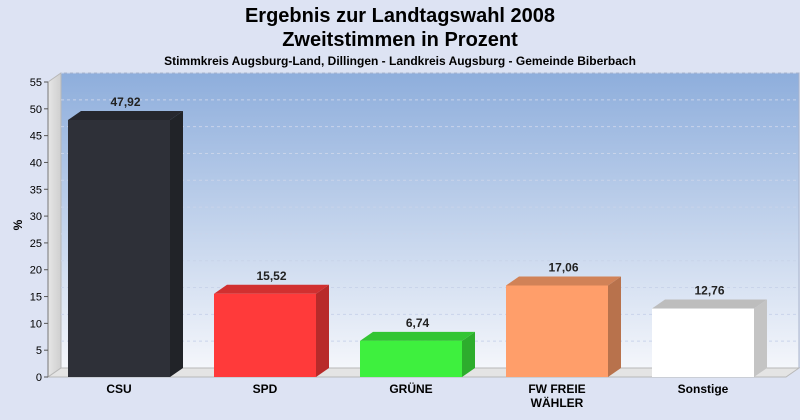 The width and height of the screenshot is (800, 420). Describe the element at coordinates (265, 389) in the screenshot. I see `x-tick-label: SPD` at that location.